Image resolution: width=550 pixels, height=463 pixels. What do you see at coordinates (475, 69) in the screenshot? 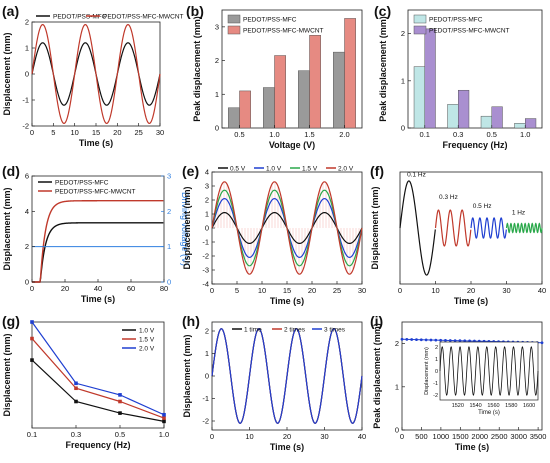
I see `c-frame` at bounding box center [475, 69].